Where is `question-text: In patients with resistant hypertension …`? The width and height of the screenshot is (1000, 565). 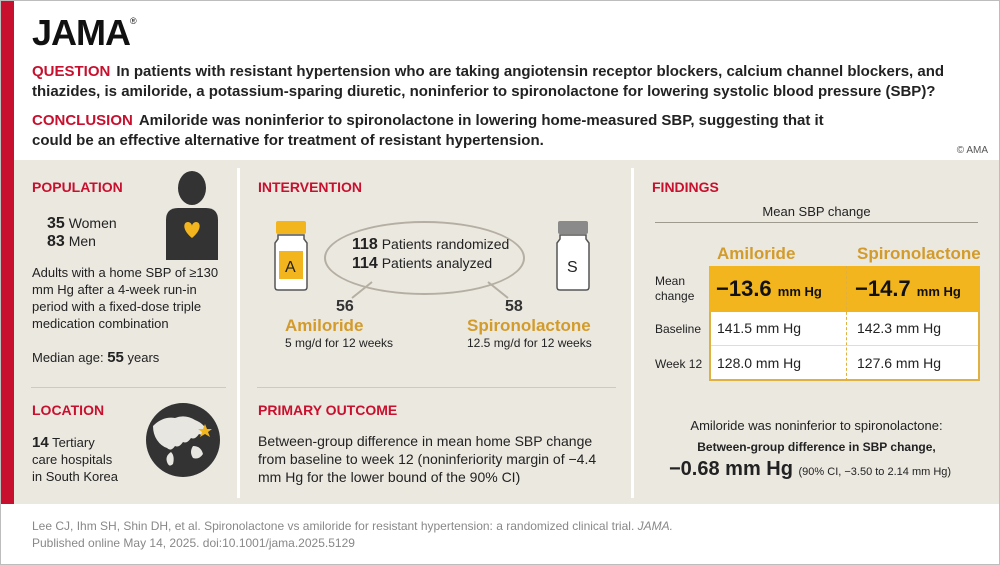 question-text: In patients with resistant hypertension … is located at coordinates (488, 81).